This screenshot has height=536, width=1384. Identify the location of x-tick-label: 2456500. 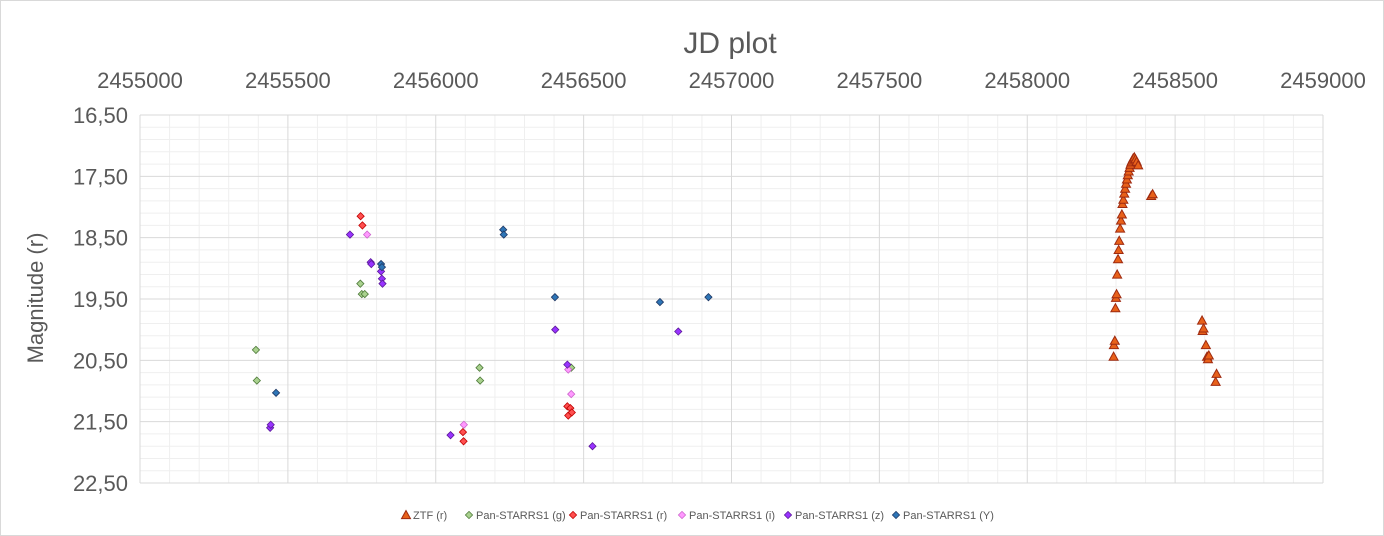
(584, 80).